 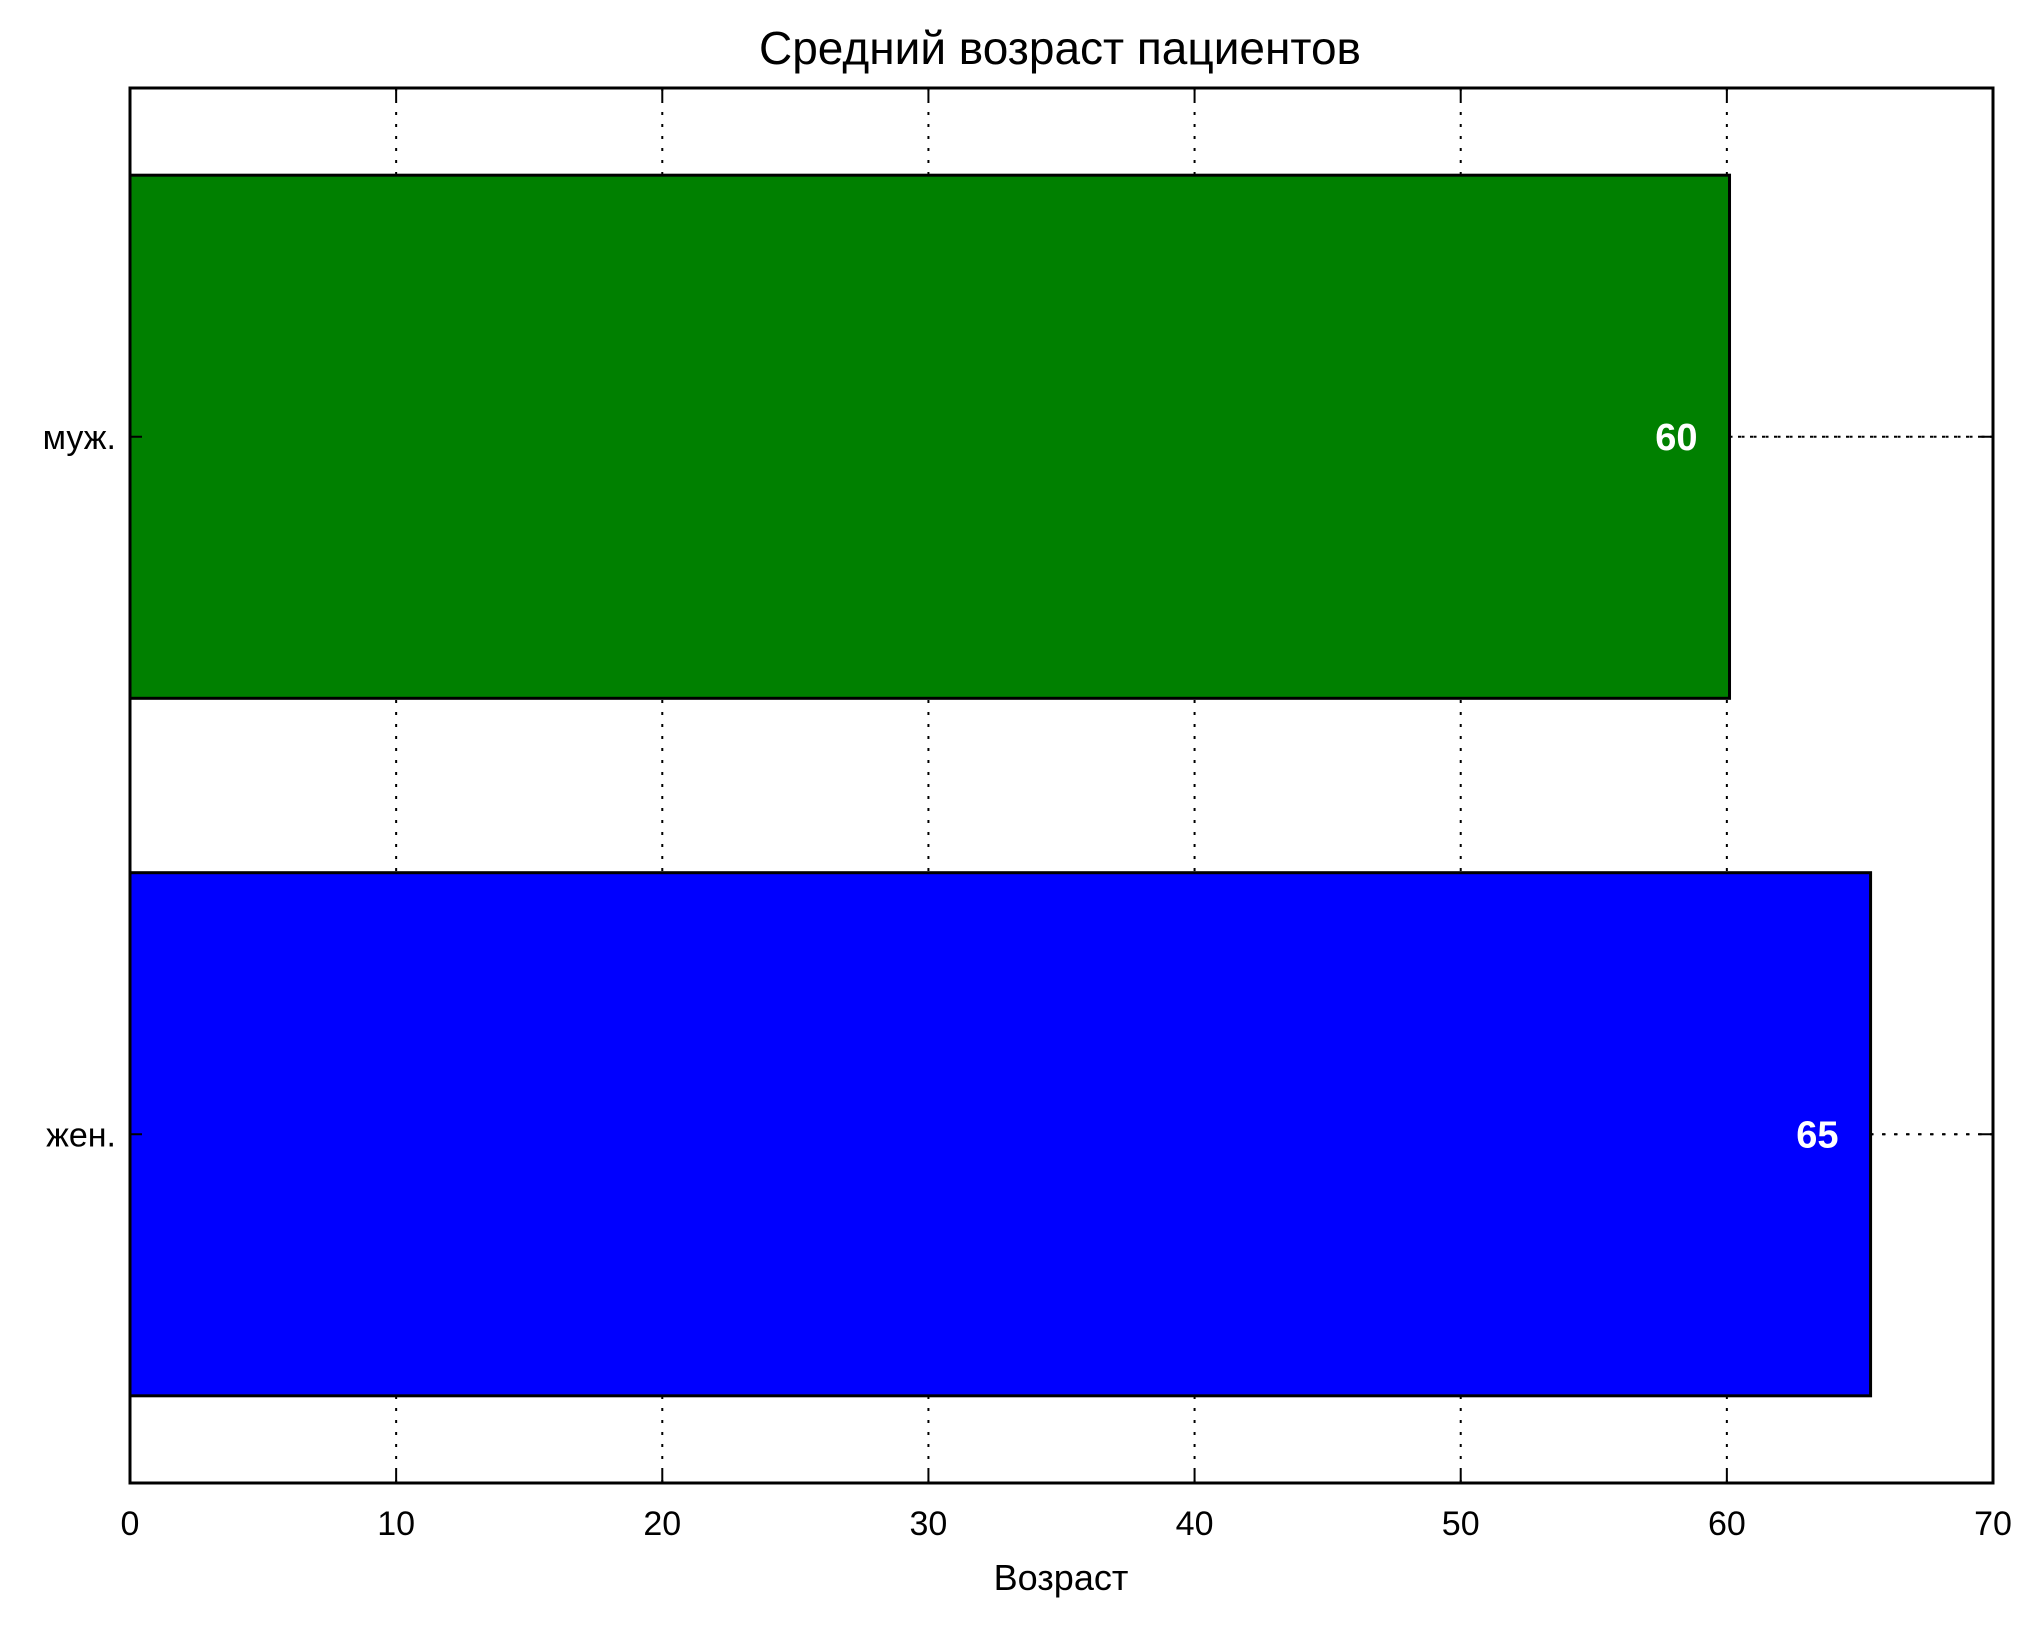 What do you see at coordinates (130, 1524) in the screenshot?
I see `x-tick-label: 0` at bounding box center [130, 1524].